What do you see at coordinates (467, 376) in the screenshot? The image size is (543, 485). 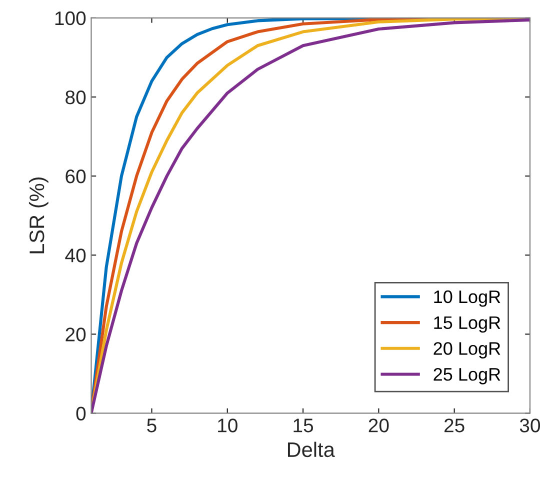 I see `legend-label: 25 LogR` at bounding box center [467, 376].